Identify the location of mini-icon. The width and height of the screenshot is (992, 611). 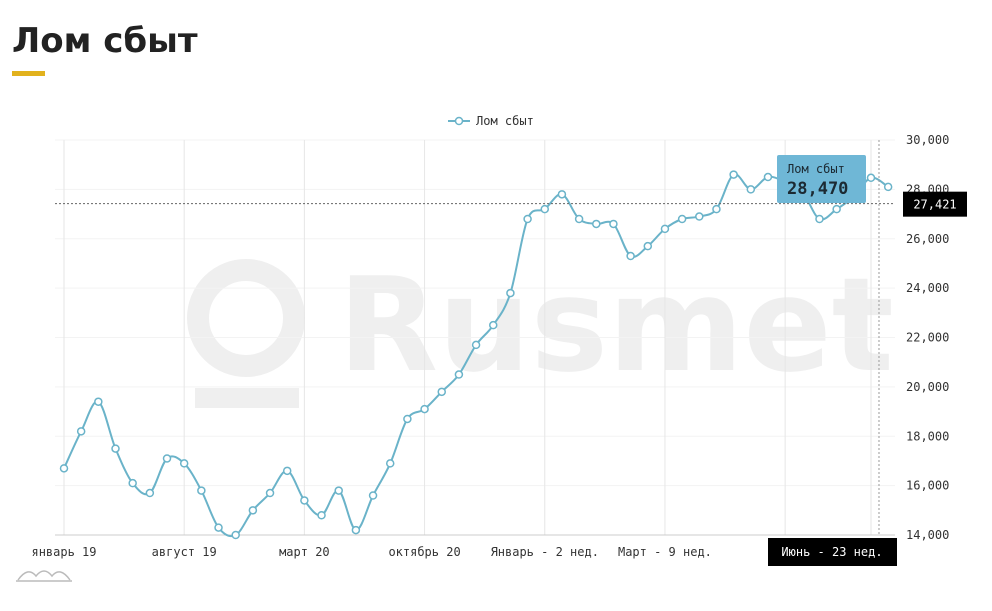
(44, 576).